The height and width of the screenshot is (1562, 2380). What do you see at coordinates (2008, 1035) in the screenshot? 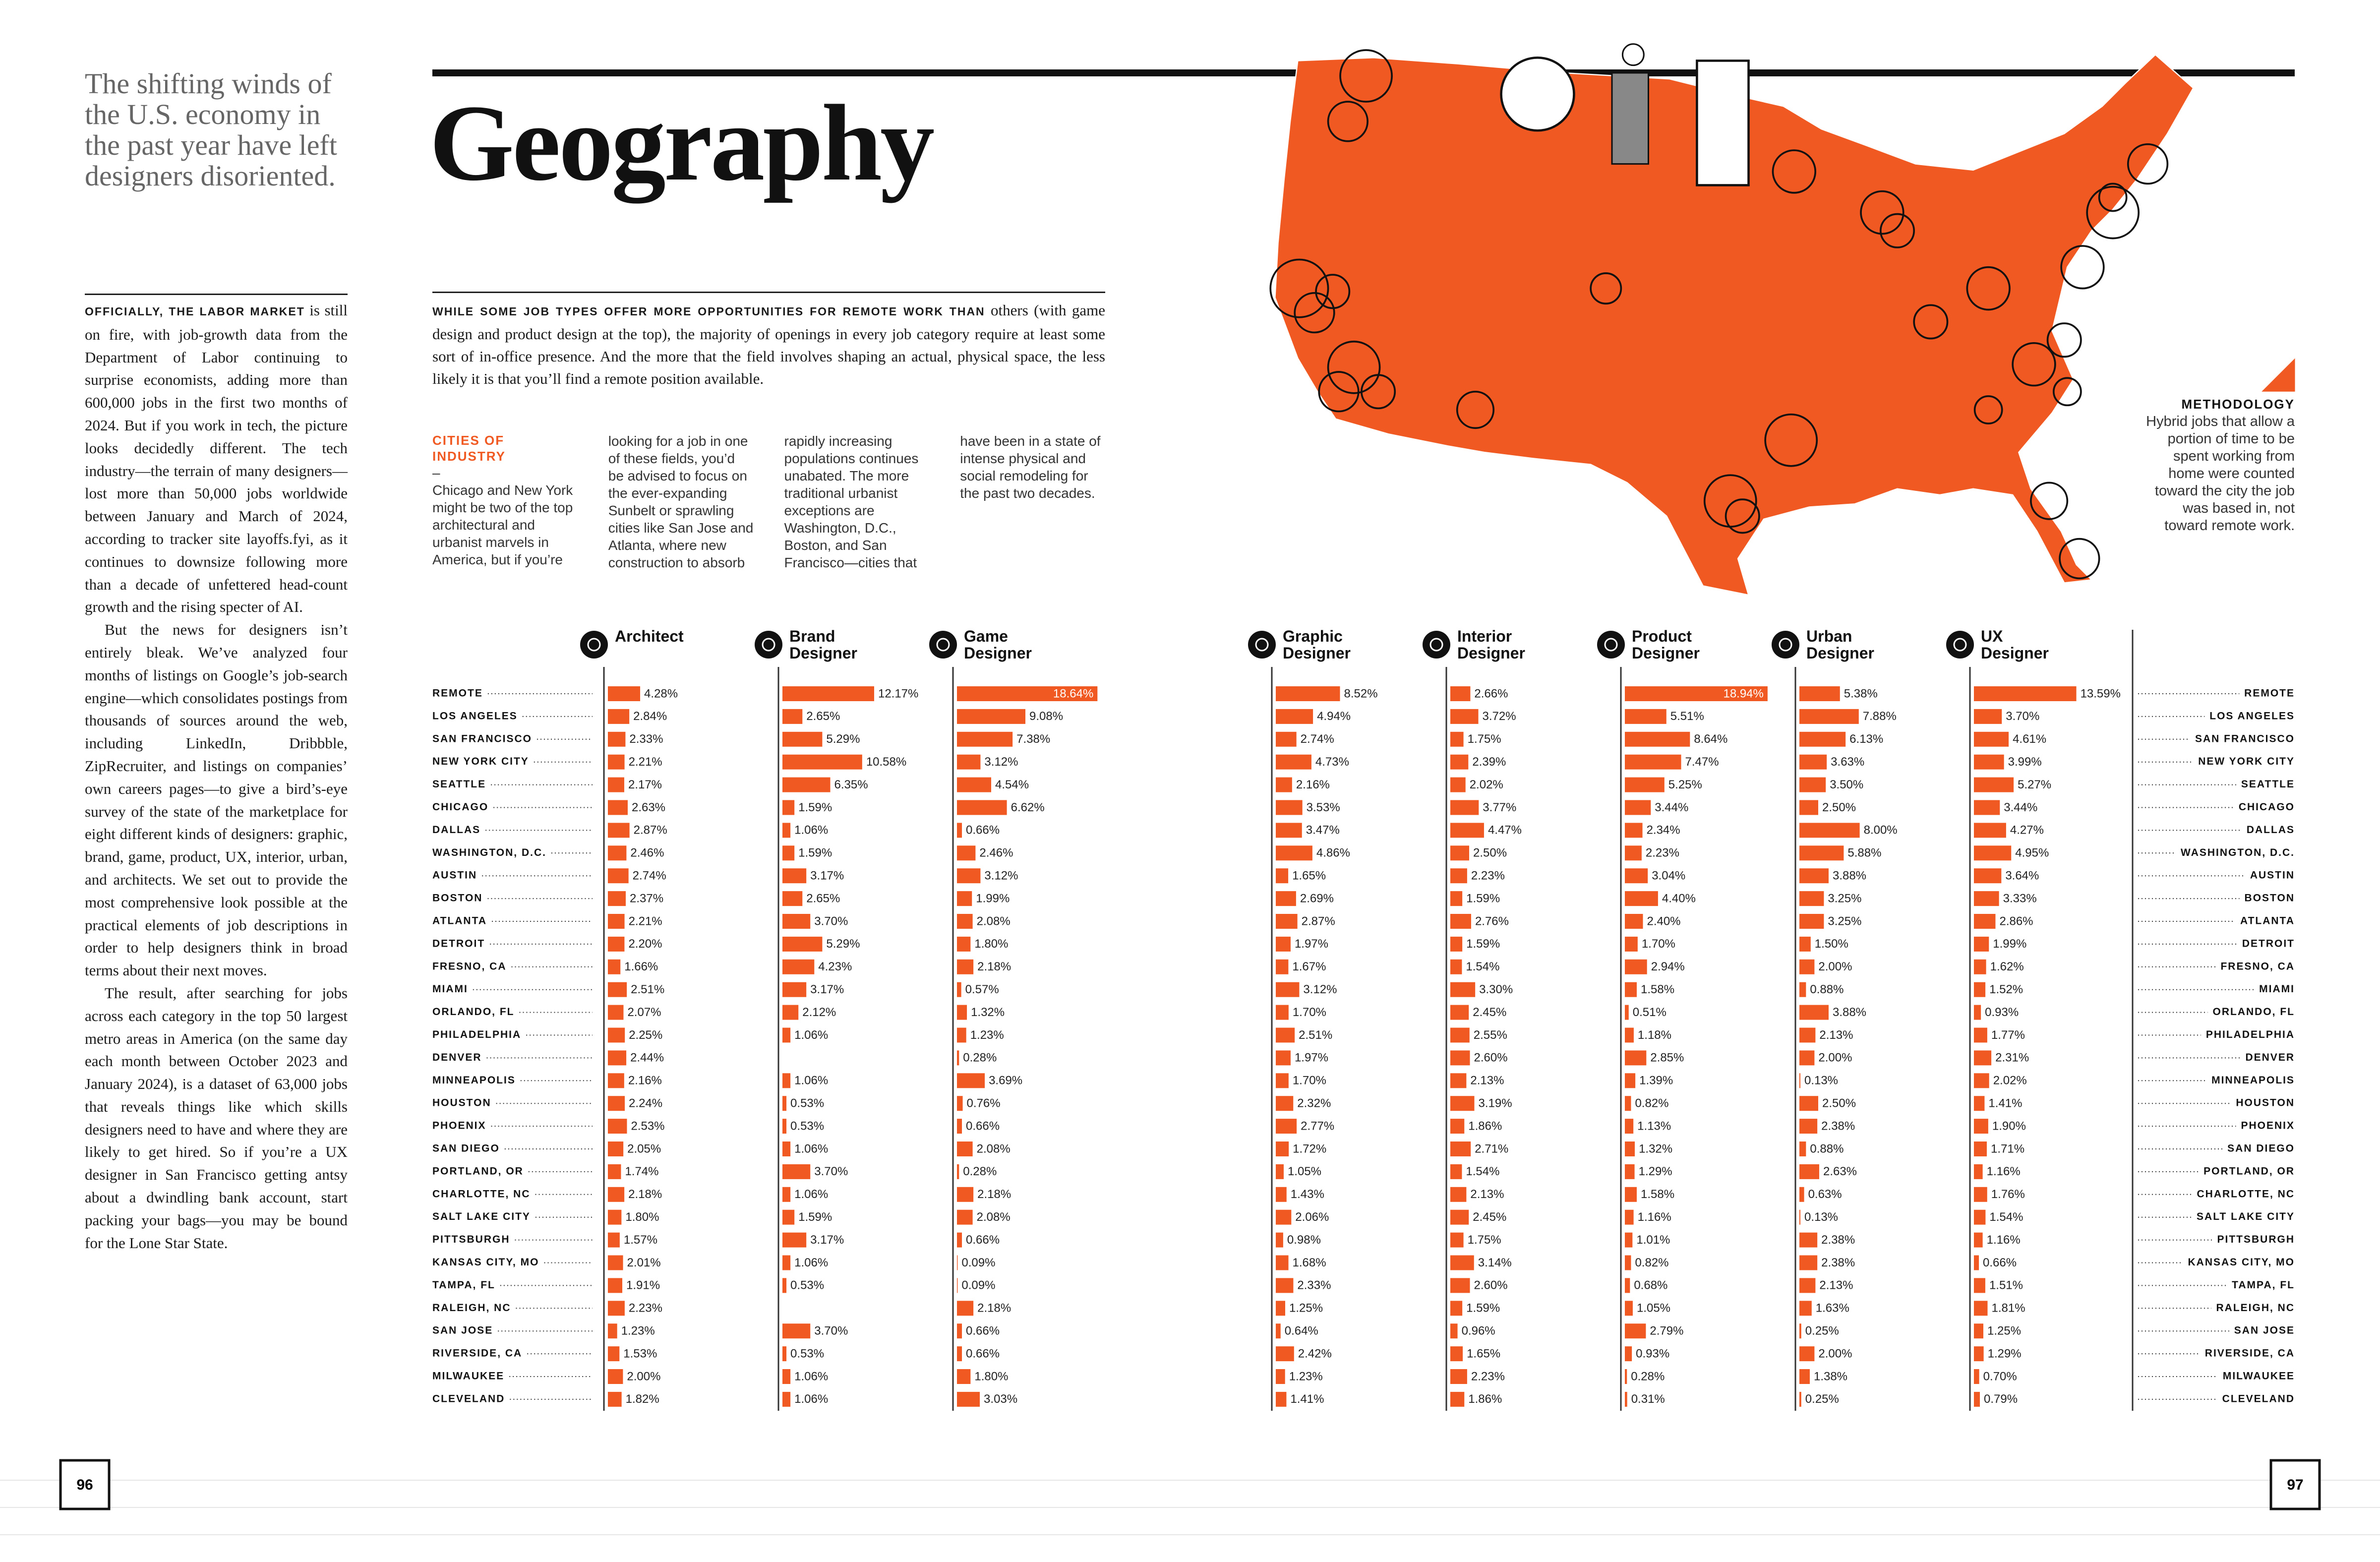
I see `value-label: 1.77%` at bounding box center [2008, 1035].